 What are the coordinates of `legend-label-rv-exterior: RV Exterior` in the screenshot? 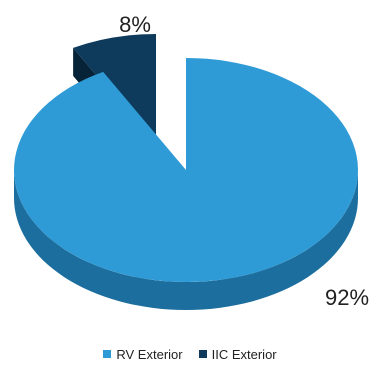 It's located at (149, 354).